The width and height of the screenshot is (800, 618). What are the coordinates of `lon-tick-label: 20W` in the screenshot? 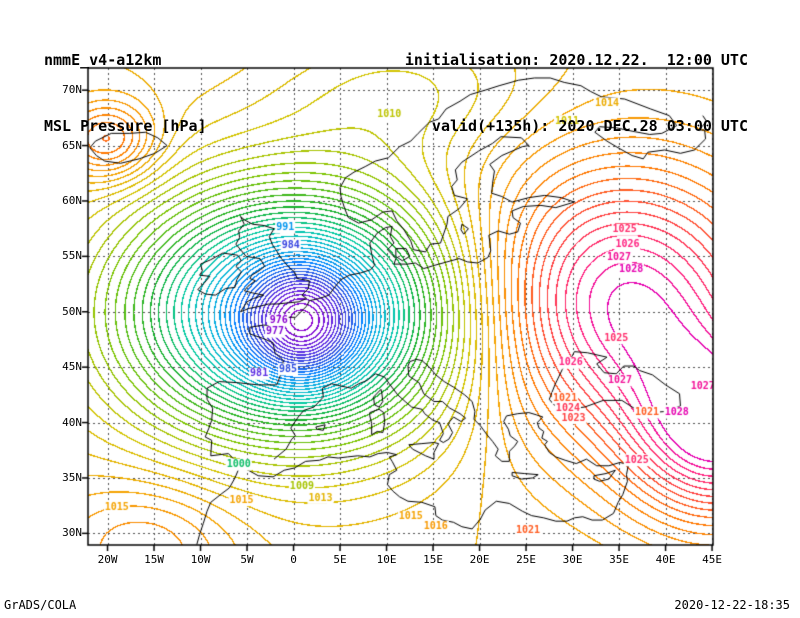 It's located at (107, 559).